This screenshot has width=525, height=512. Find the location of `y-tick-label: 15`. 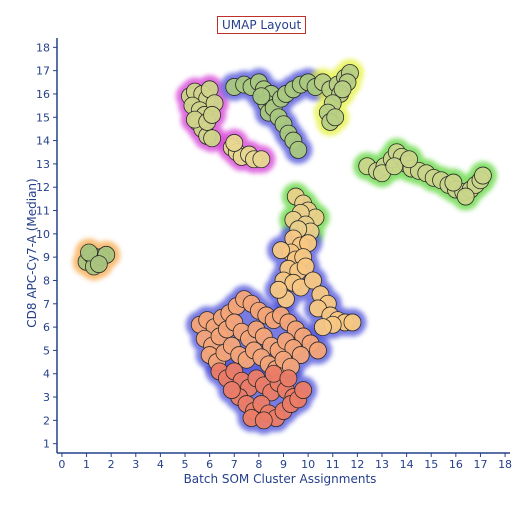

y-tick-label: 15 is located at coordinates (43, 117).